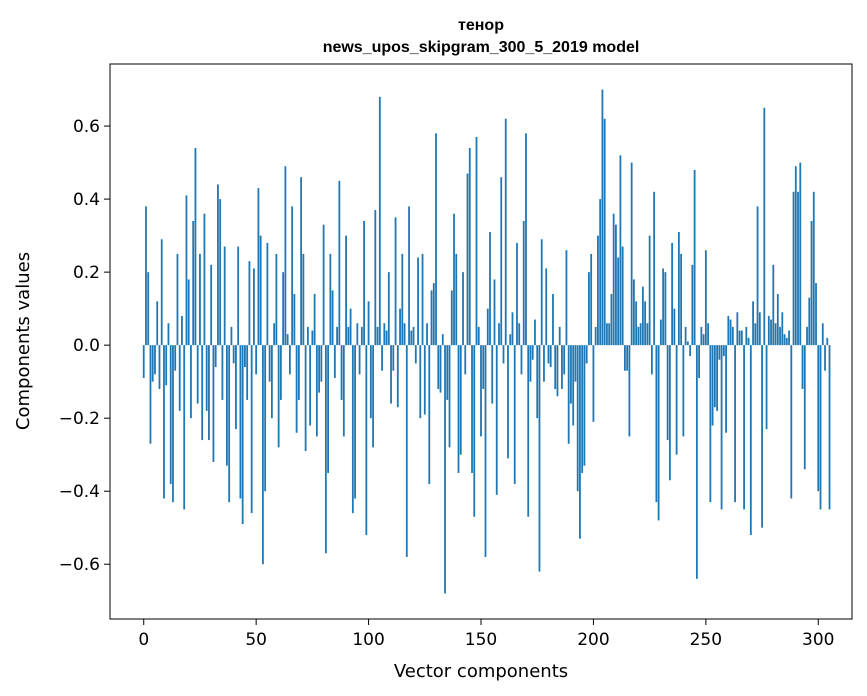  I want to click on y-tick-label: 0.2, so click(86, 273).